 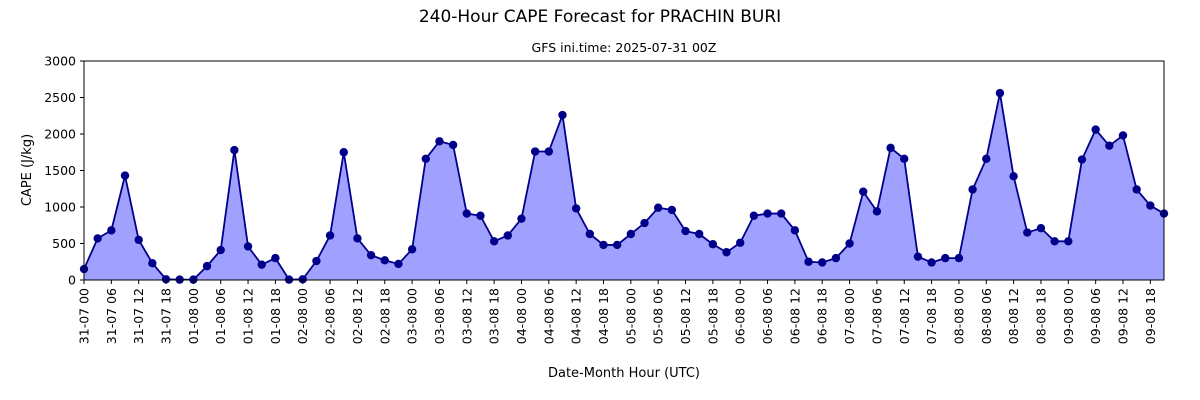 I want to click on x-tick-label: 02-08 00, so click(x=302, y=316).